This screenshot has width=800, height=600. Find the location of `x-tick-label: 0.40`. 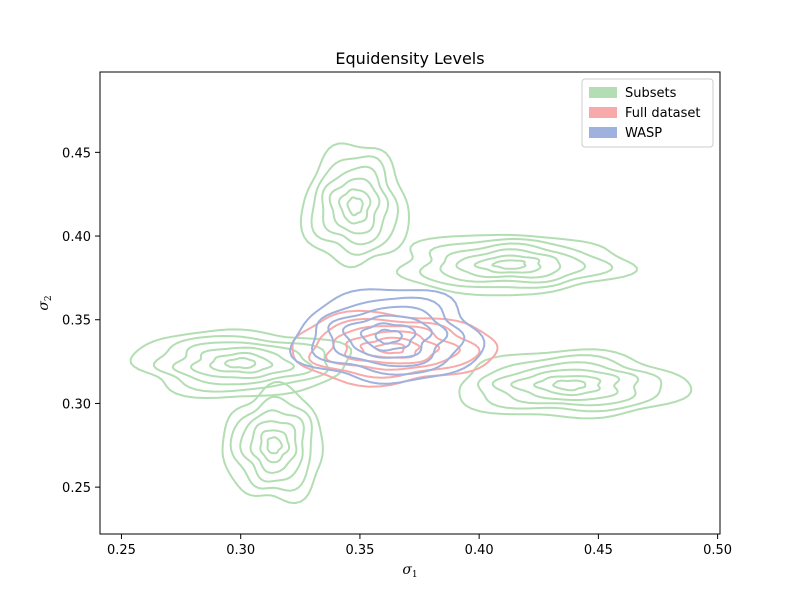

x-tick-label: 0.40 is located at coordinates (479, 550).